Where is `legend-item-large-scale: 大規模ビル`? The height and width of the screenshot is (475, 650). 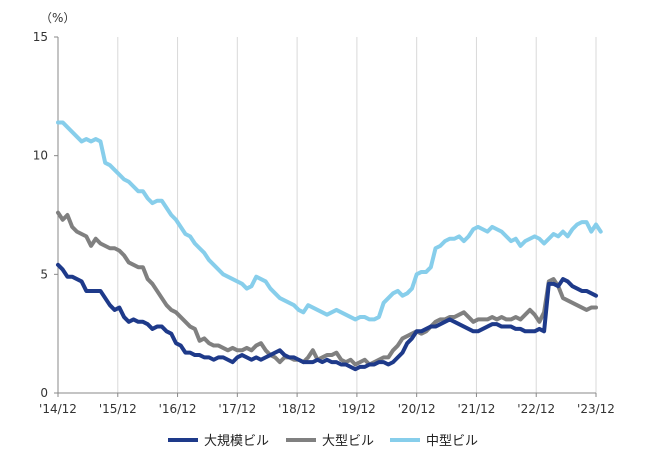 legend-item-large-scale: 大規模ビル is located at coordinates (218, 441).